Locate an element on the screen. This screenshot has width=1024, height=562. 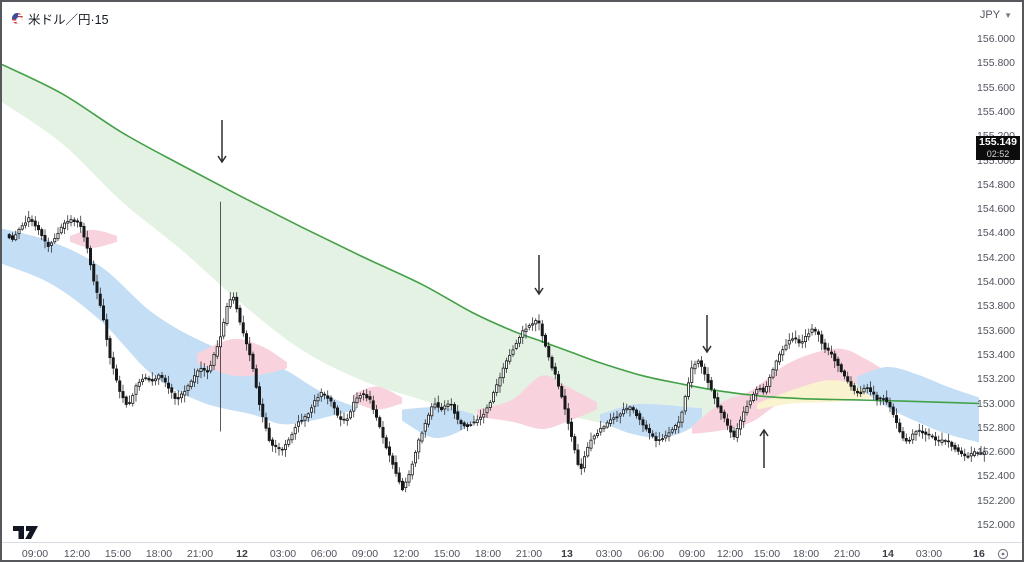
last-price-badge: 155.149 02:52 is located at coordinates (998, 148).